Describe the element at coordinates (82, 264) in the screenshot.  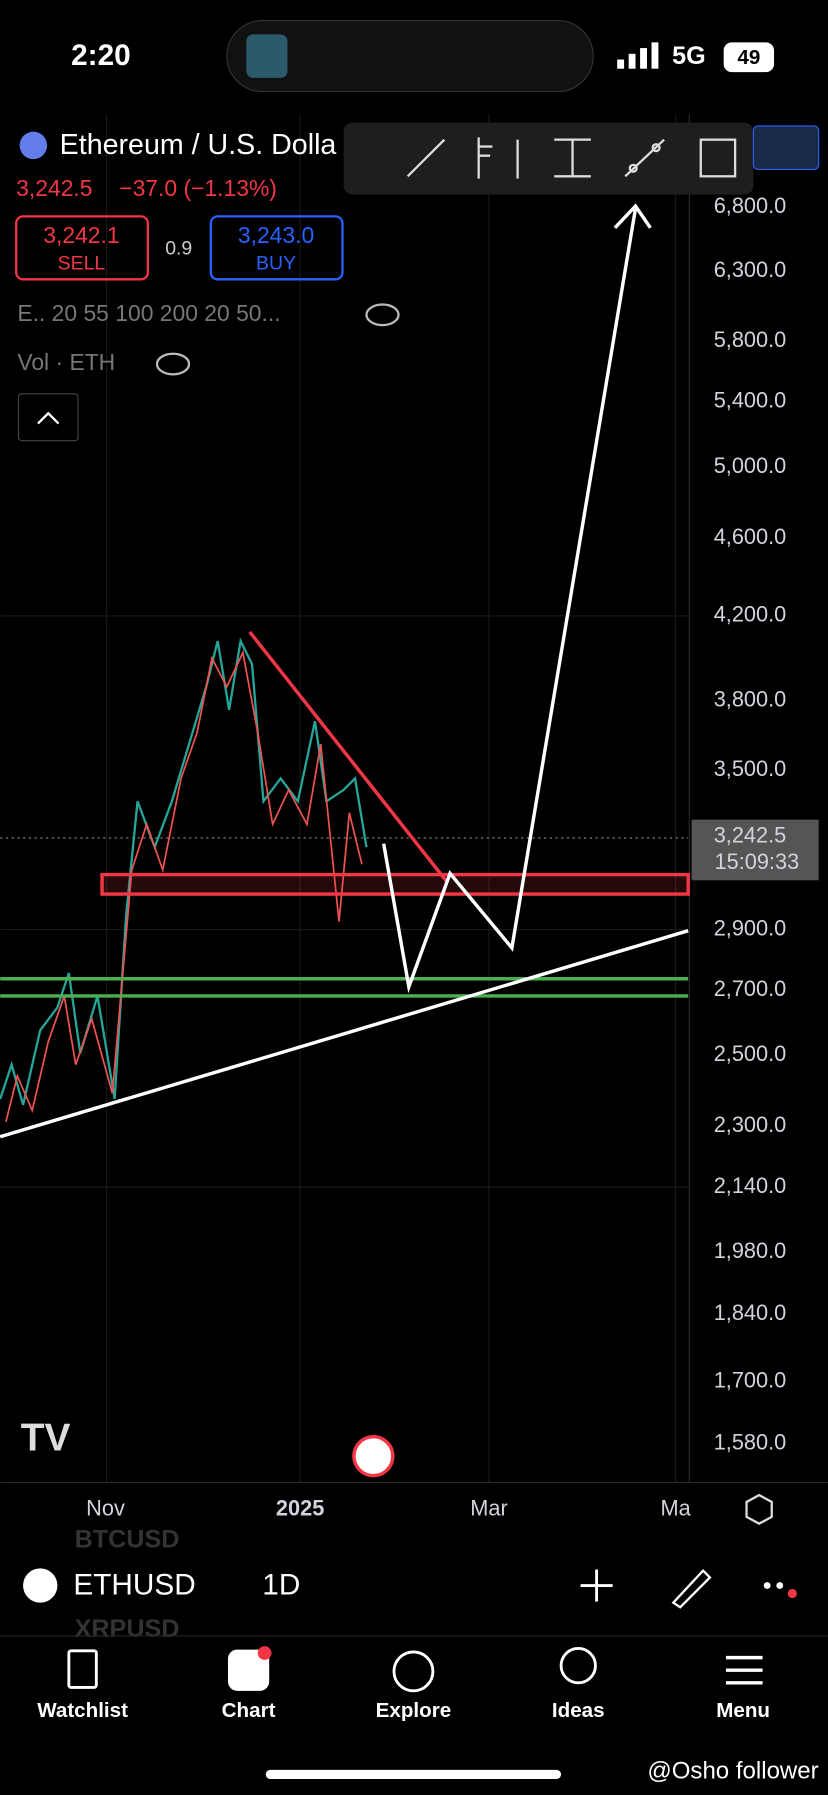
I see `sell-label: SELL` at that location.